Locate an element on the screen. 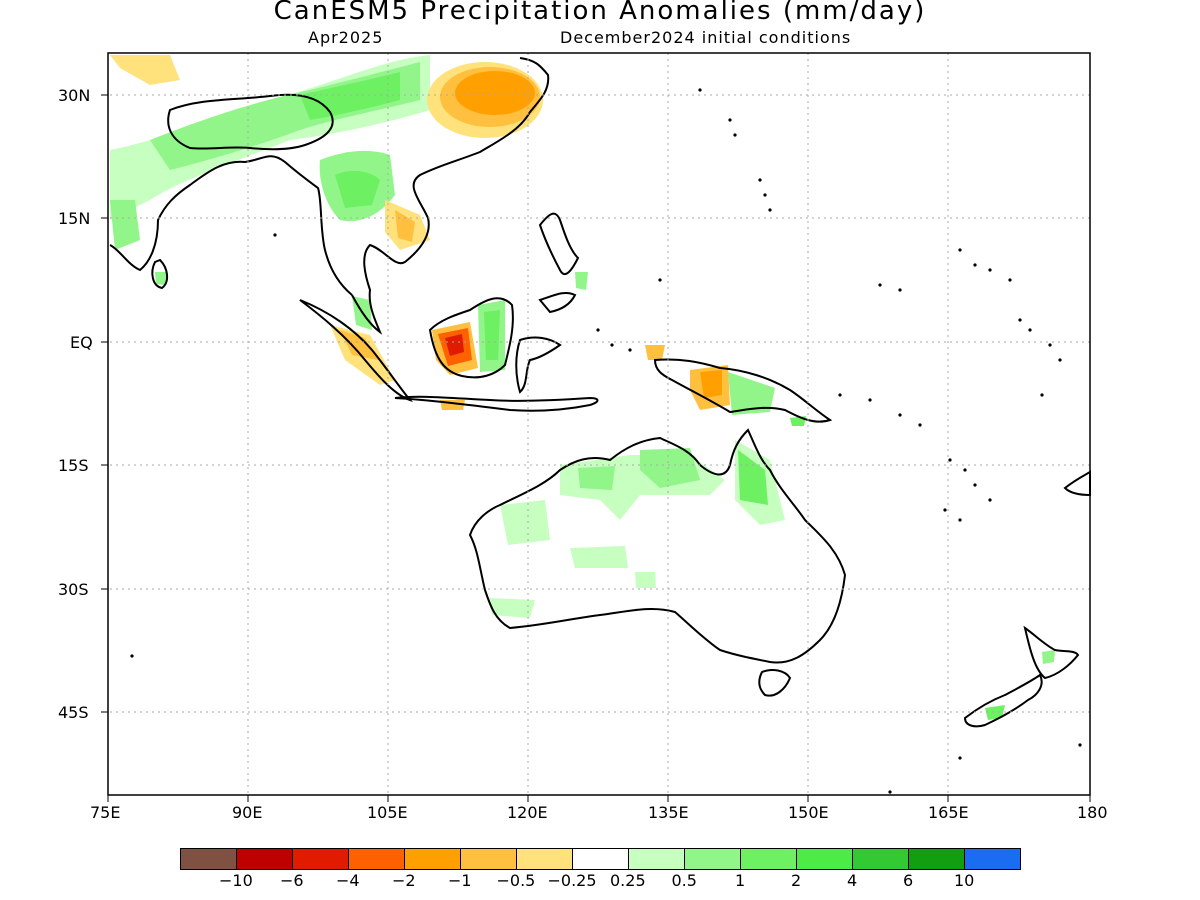 The height and width of the screenshot is (900, 1200). colorbar-label: −10 is located at coordinates (236, 880).